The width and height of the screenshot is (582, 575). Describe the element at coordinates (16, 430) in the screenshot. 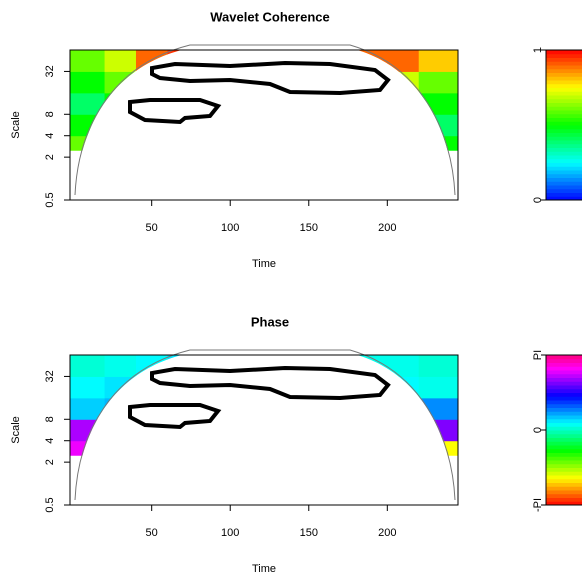

I see `y-axis-label: Scale` at that location.